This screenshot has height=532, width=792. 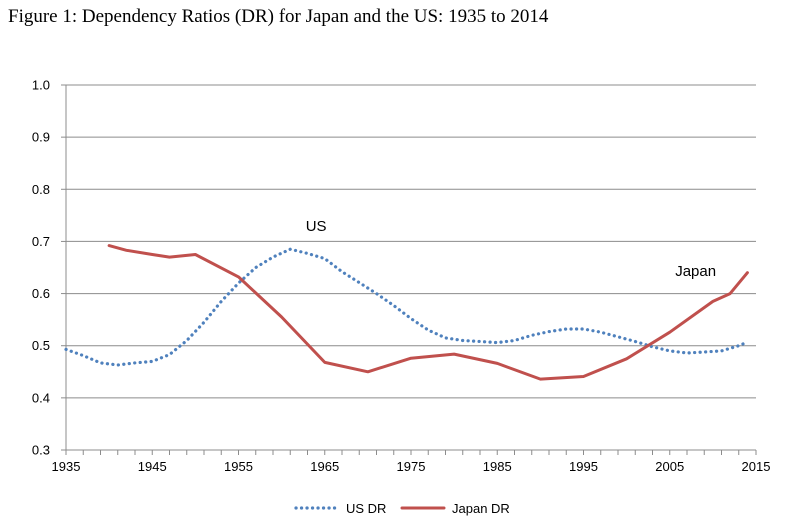 What do you see at coordinates (511, 249) in the screenshot?
I see `annotations: US Japan` at bounding box center [511, 249].